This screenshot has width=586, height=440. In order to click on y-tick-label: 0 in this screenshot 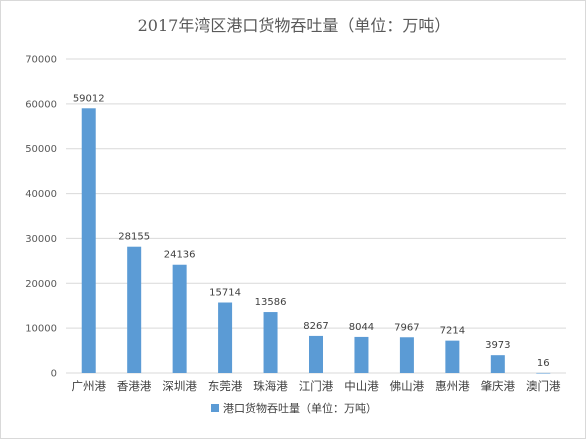, I will do `click(54, 374)`.